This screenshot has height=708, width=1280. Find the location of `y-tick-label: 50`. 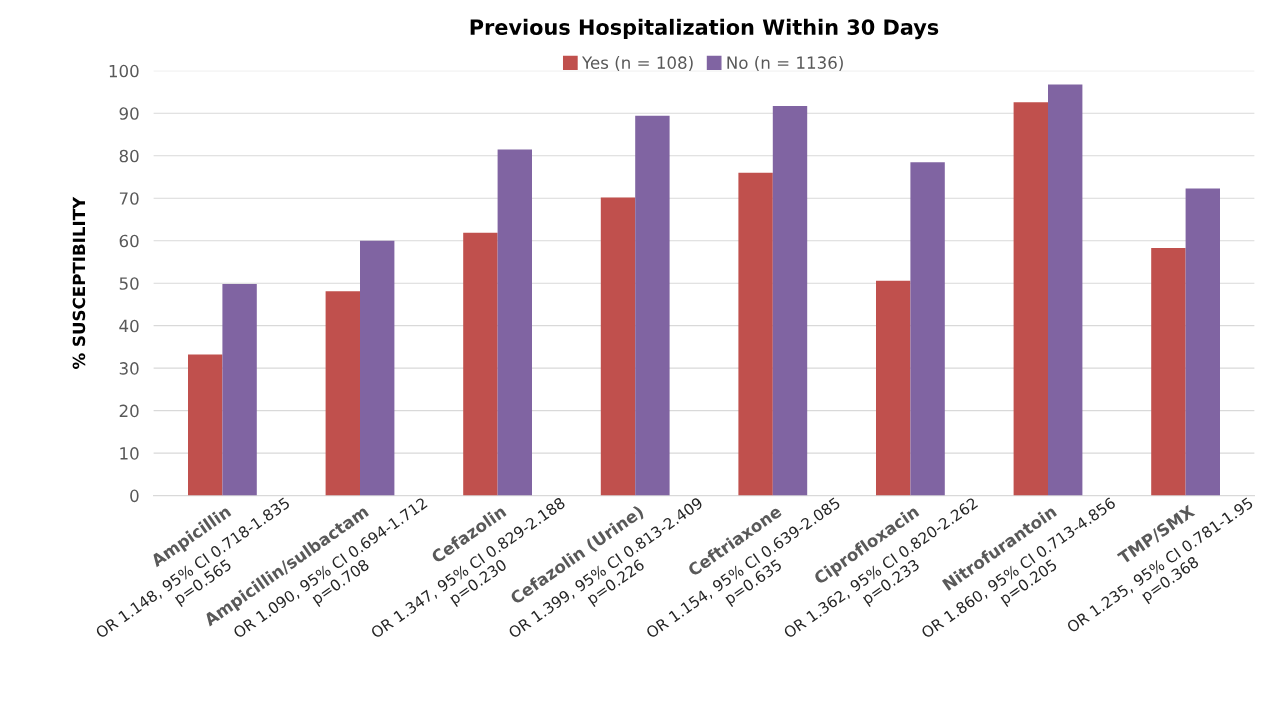

y-tick-label: 50 is located at coordinates (129, 283).